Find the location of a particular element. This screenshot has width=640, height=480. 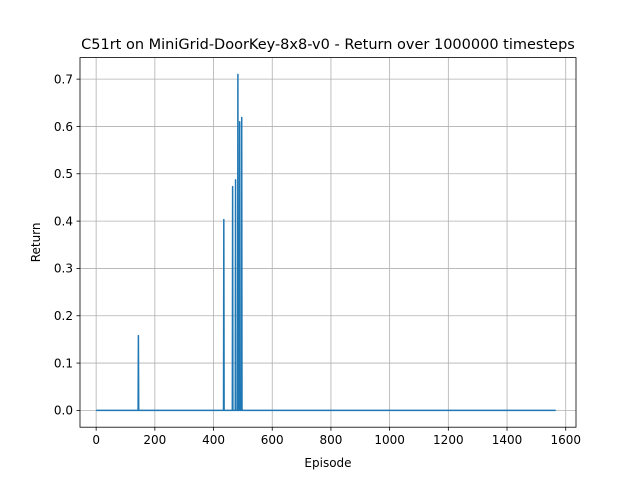

y-tick-label: 0.1 is located at coordinates (63, 363).